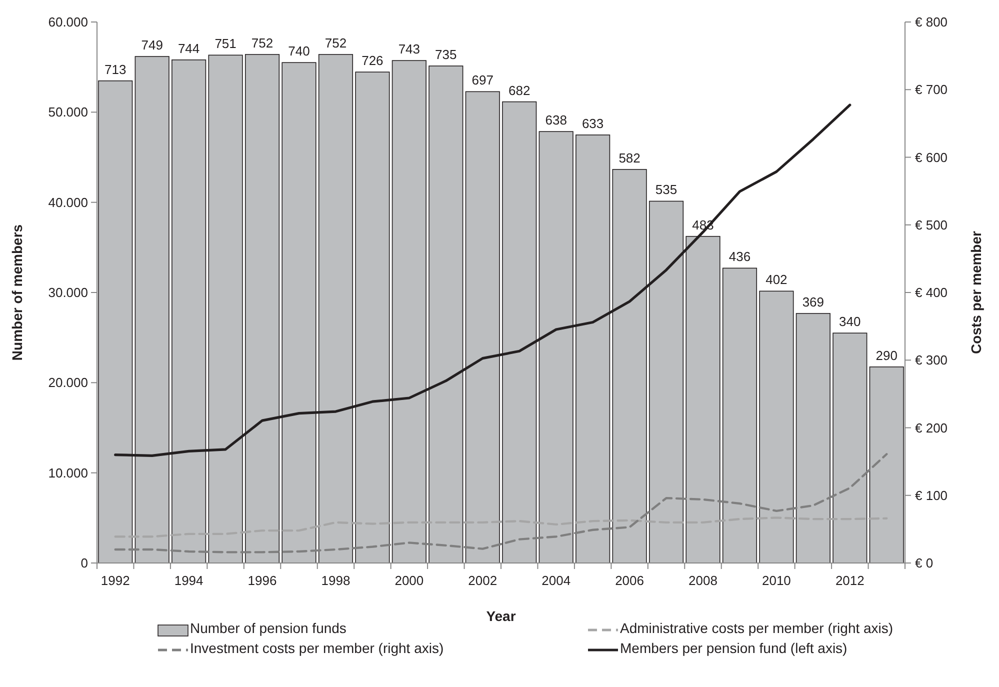  Describe the element at coordinates (68, 292) in the screenshot. I see `y-tick-label: 30.000` at that location.